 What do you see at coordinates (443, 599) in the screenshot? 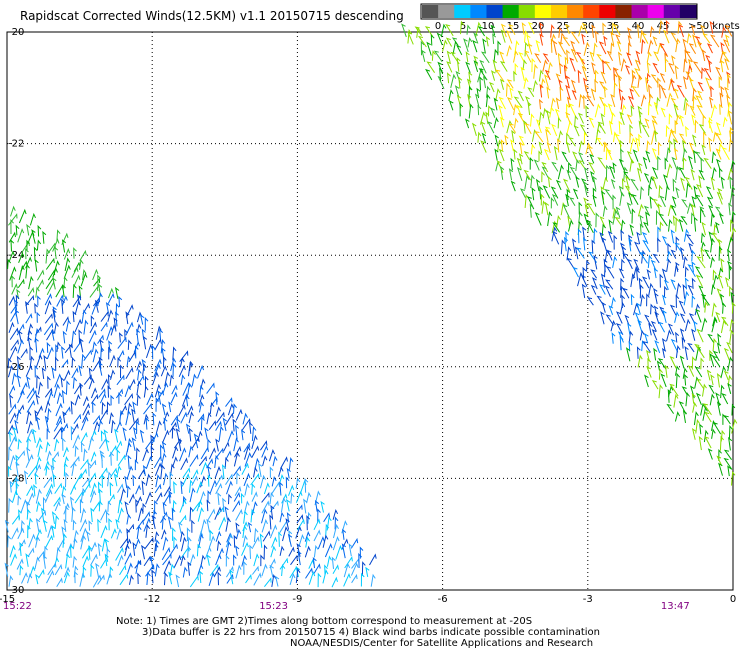
I see `lon-tick-label: -6` at bounding box center [443, 599].